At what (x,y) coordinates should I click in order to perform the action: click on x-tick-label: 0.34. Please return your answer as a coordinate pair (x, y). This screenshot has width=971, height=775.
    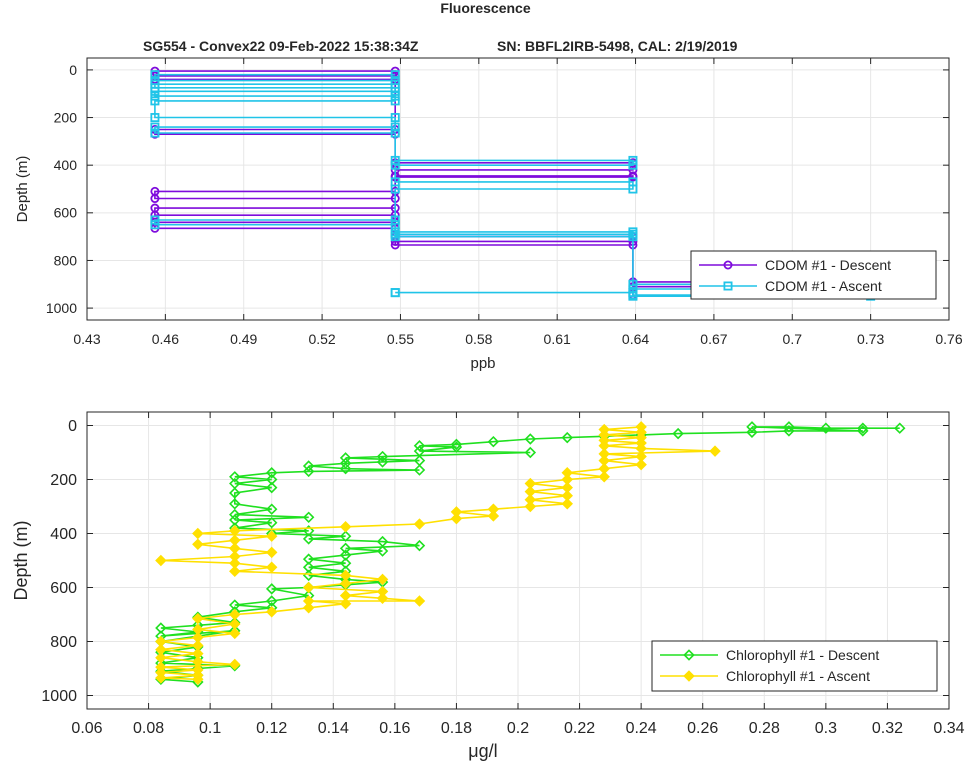
    Looking at the image, I should click on (948, 728).